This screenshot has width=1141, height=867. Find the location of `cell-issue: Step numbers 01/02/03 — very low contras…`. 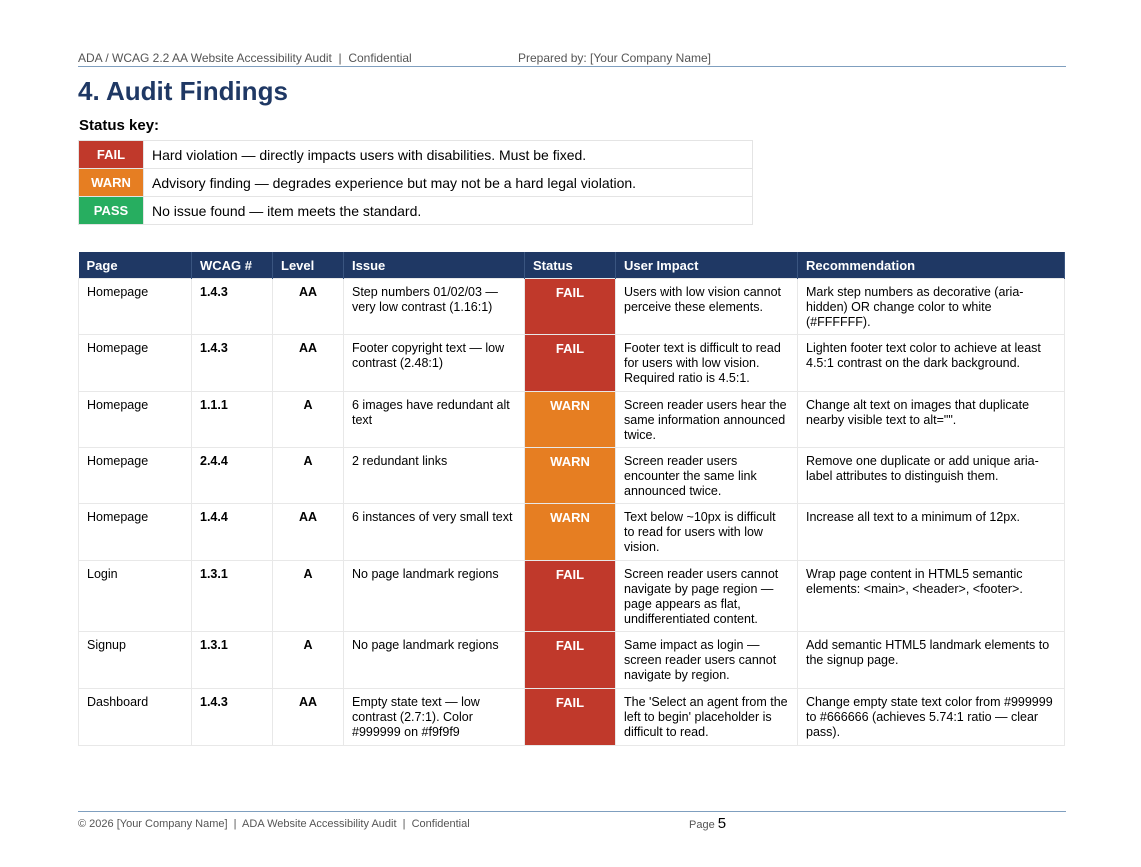

cell-issue: Step numbers 01/02/03 — very low contras… is located at coordinates (434, 306).